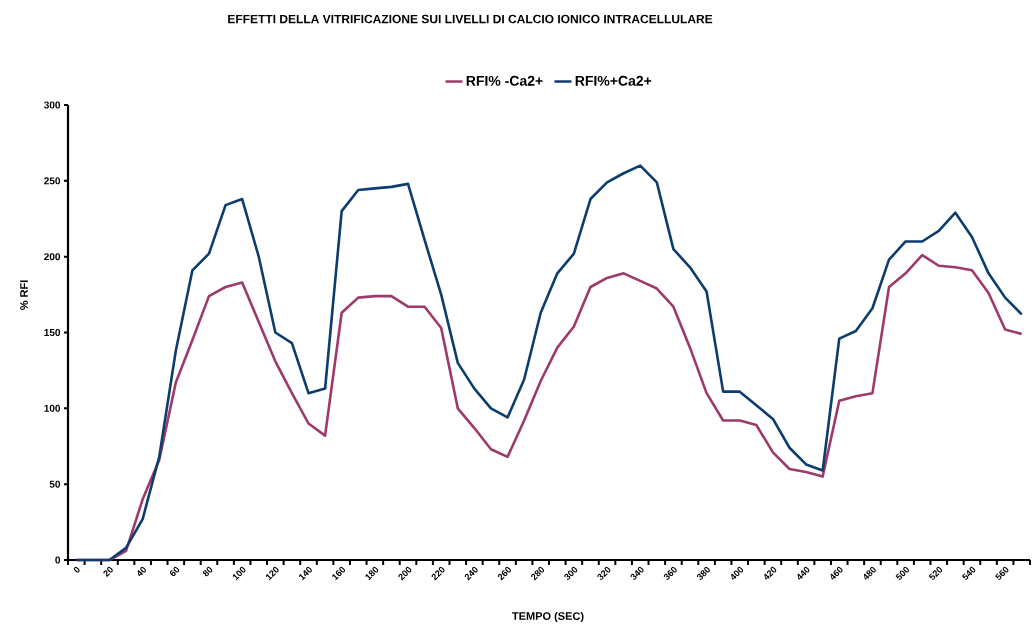  I want to click on y-tick-label: 150, so click(52, 332).